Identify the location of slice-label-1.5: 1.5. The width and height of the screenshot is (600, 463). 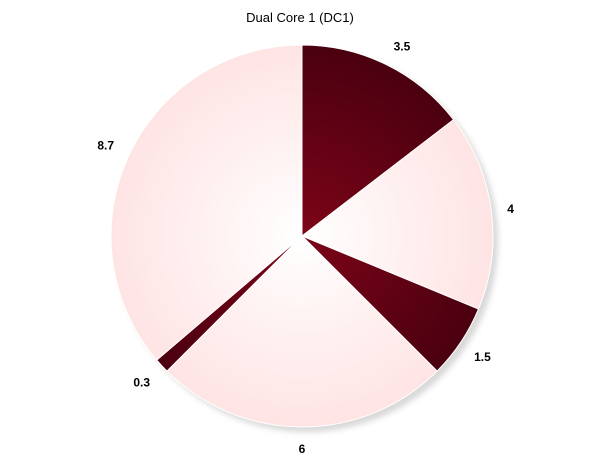
(482, 357).